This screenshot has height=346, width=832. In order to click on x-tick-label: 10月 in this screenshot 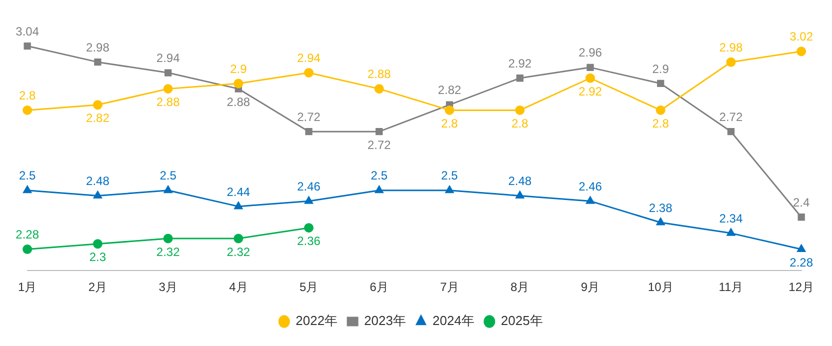, I will do `click(661, 287)`.